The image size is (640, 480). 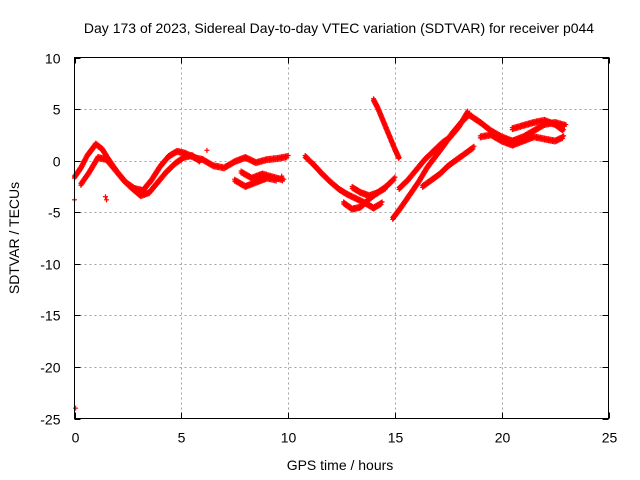 What do you see at coordinates (610, 438) in the screenshot?
I see `x-tick-label: 25` at bounding box center [610, 438].